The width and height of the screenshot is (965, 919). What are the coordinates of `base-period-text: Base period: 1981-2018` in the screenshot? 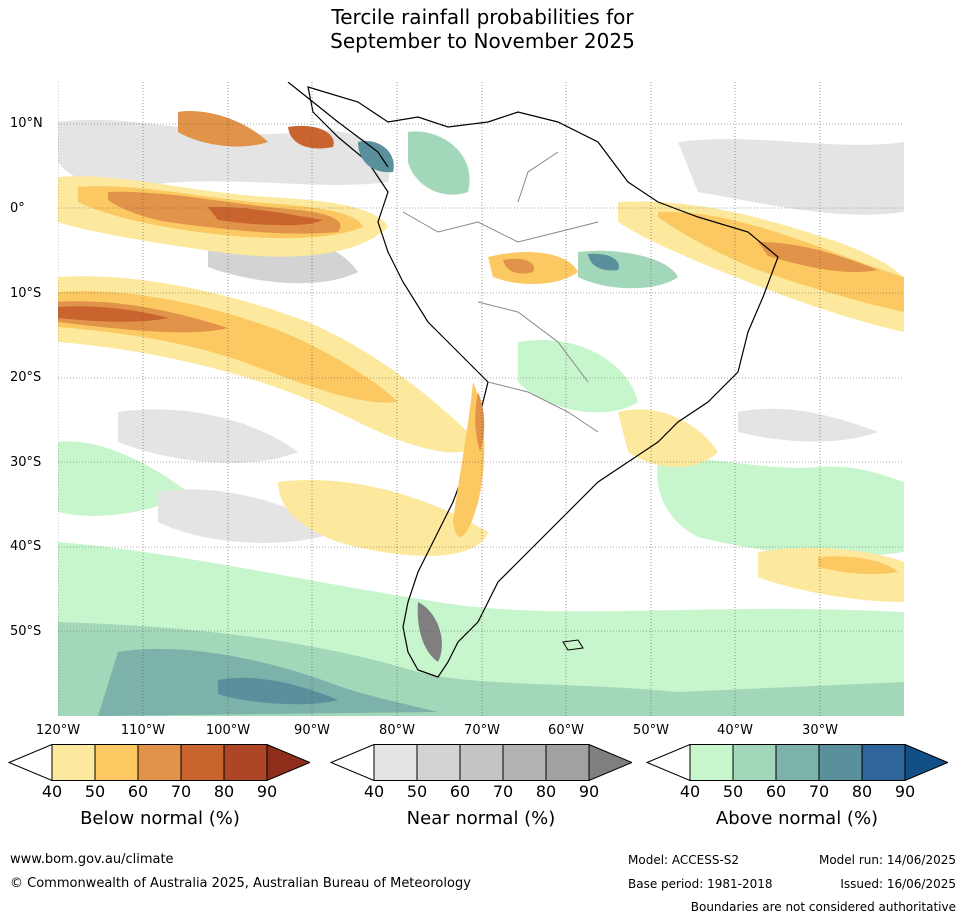 It's located at (700, 884).